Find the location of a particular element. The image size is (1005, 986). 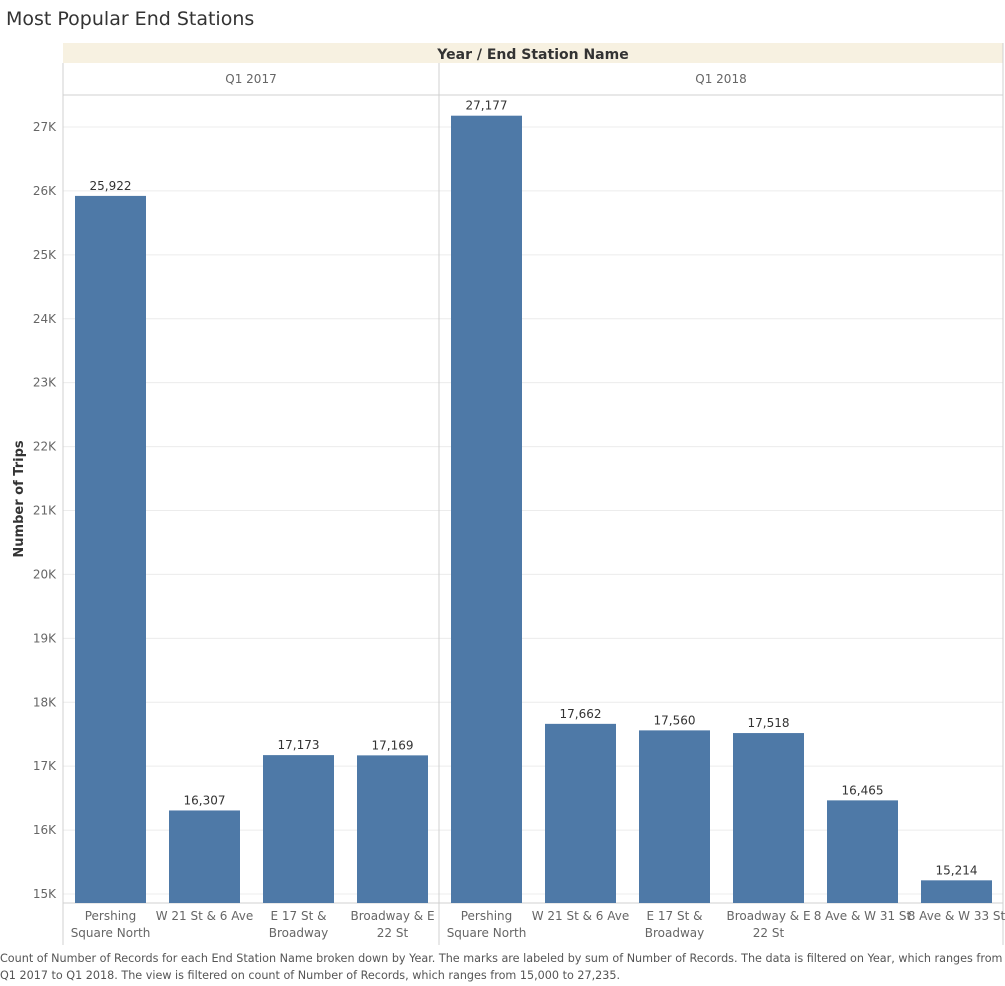

y-tick-label: 27K is located at coordinates (45, 127).